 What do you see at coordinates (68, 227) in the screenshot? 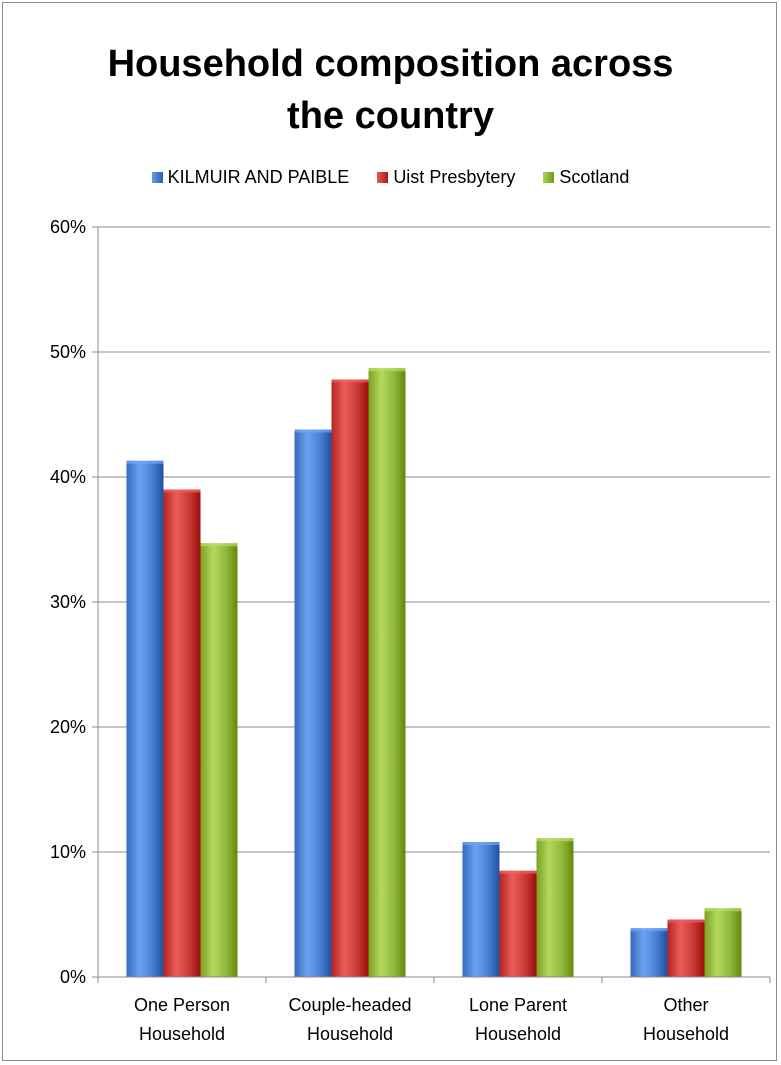
I see `y-tick-label: 60%` at bounding box center [68, 227].